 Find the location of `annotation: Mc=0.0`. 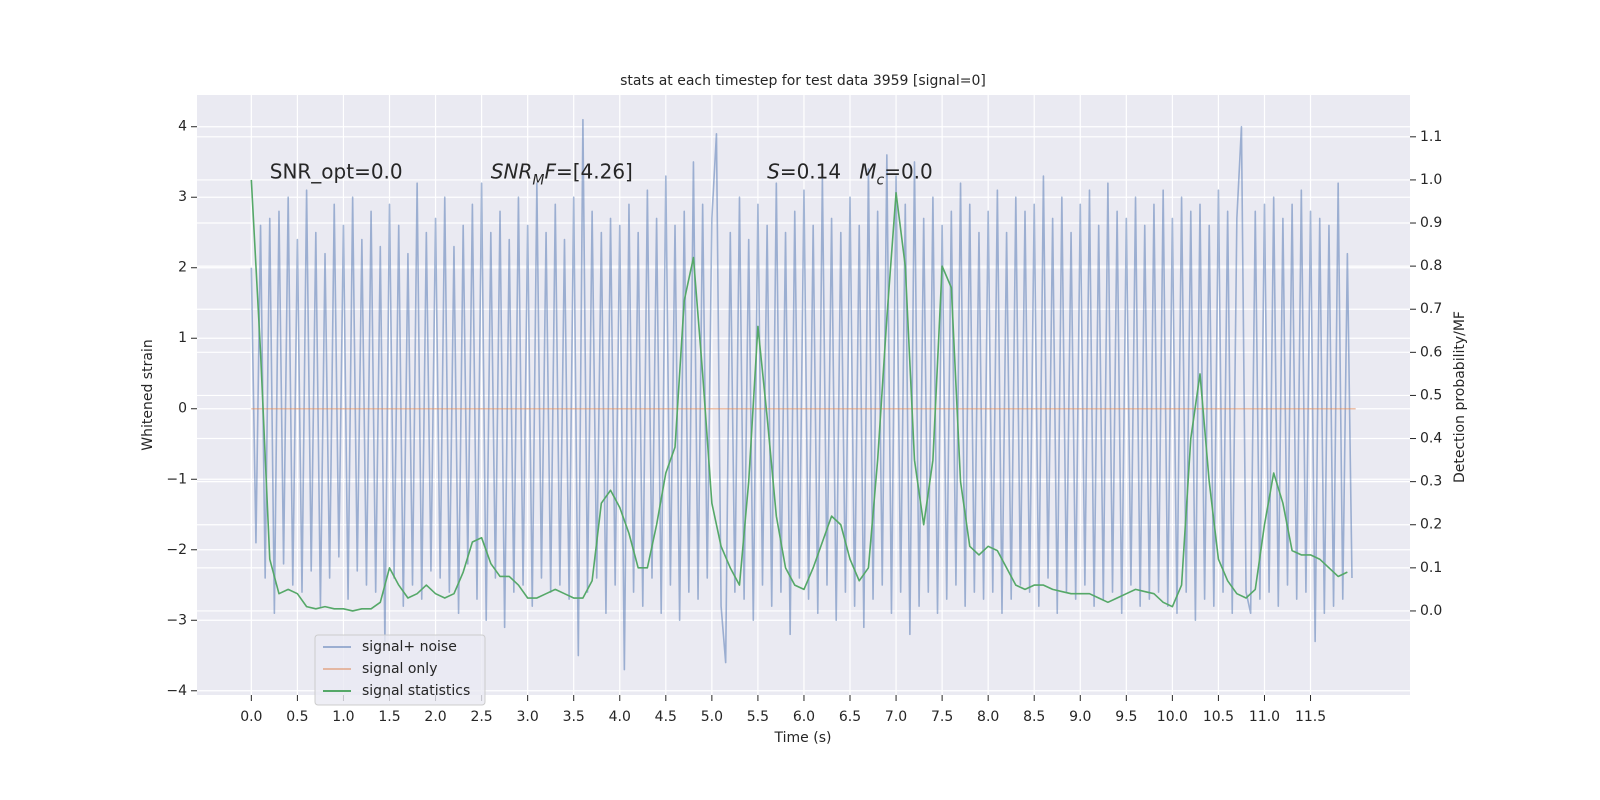

annotation: Mc=0.0 is located at coordinates (896, 174).